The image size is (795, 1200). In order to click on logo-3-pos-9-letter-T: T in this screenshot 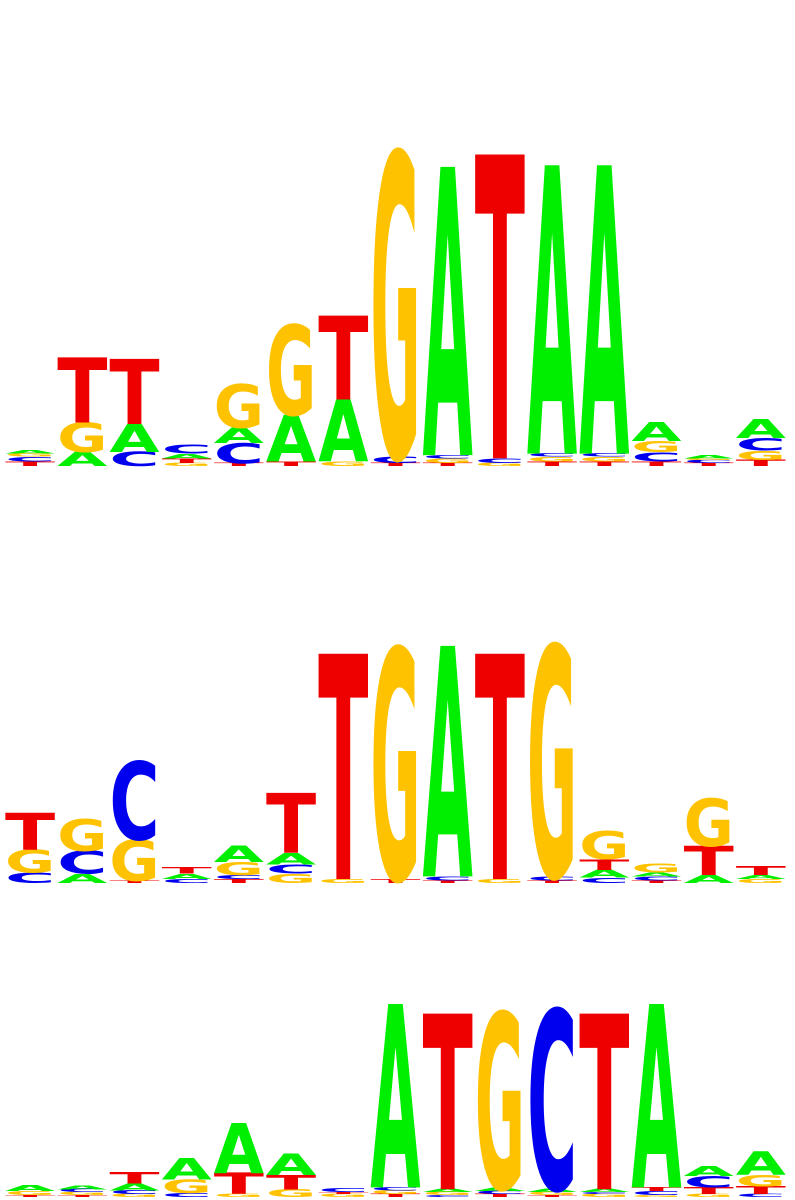, I will do `click(448, 1083)`.